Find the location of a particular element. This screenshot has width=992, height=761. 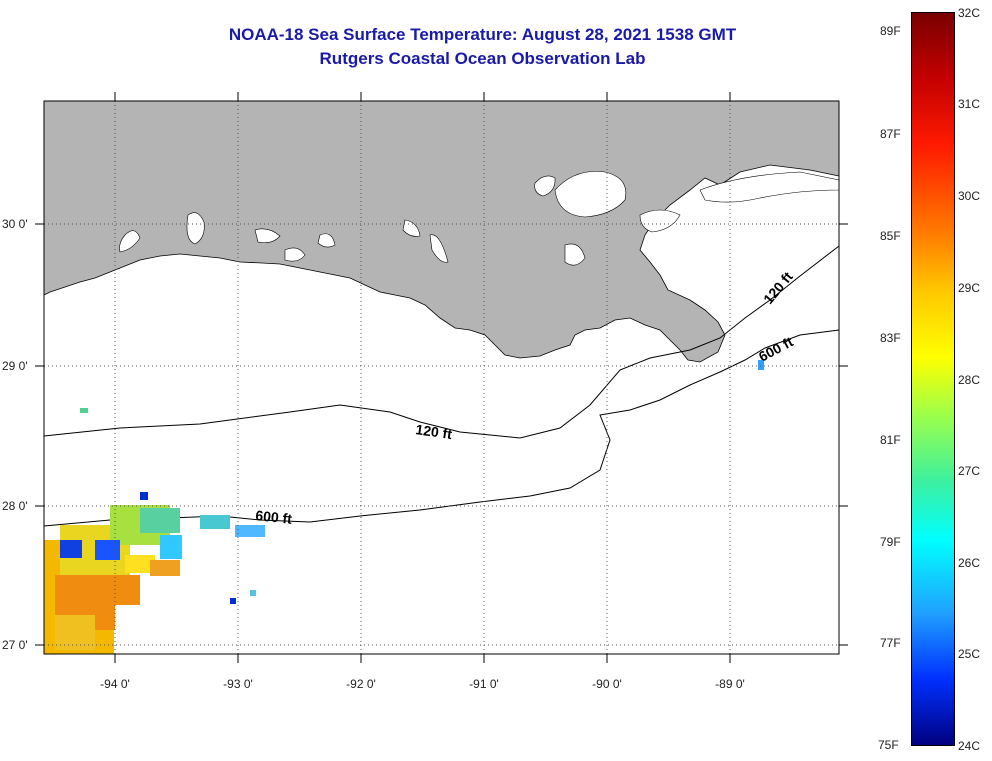

contour-label: 600 ft is located at coordinates (274, 517).